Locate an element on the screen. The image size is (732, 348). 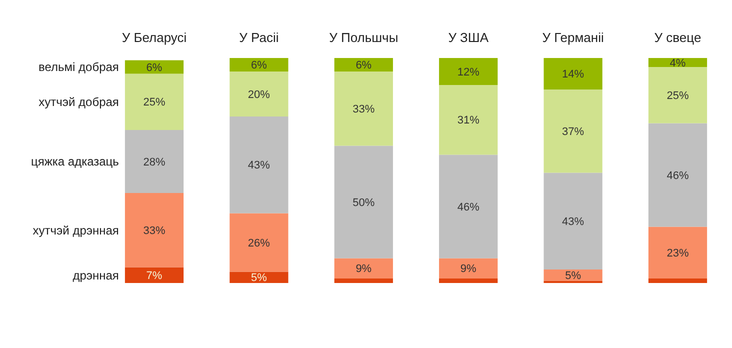
x-tick-label: У Польшчы is located at coordinates (363, 37).